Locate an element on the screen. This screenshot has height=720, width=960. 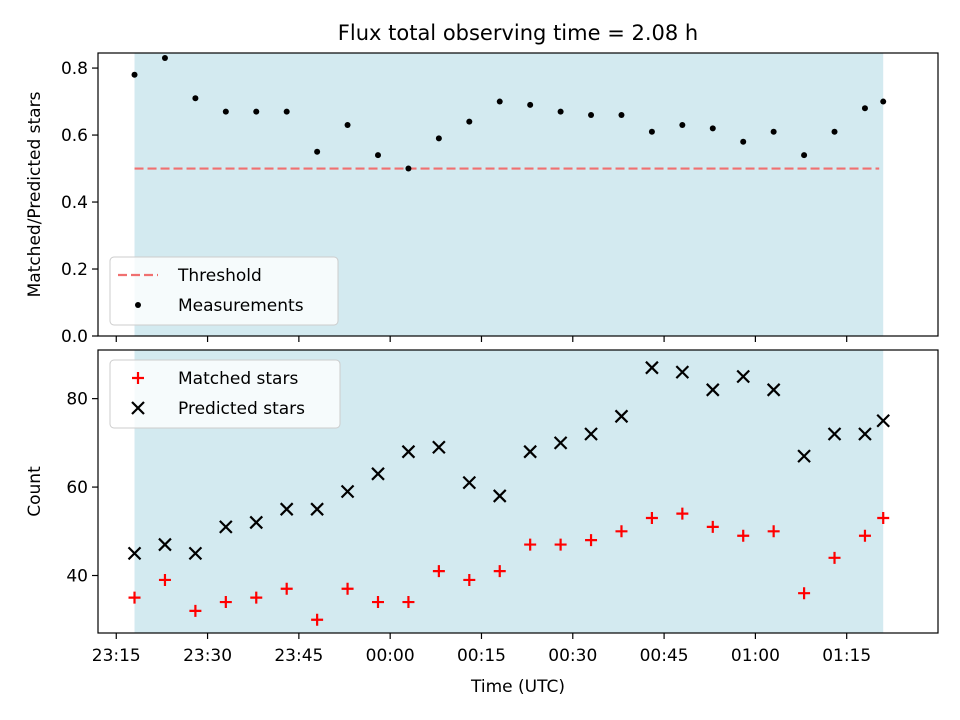
x-tick-label: 01:15 is located at coordinates (846, 656).